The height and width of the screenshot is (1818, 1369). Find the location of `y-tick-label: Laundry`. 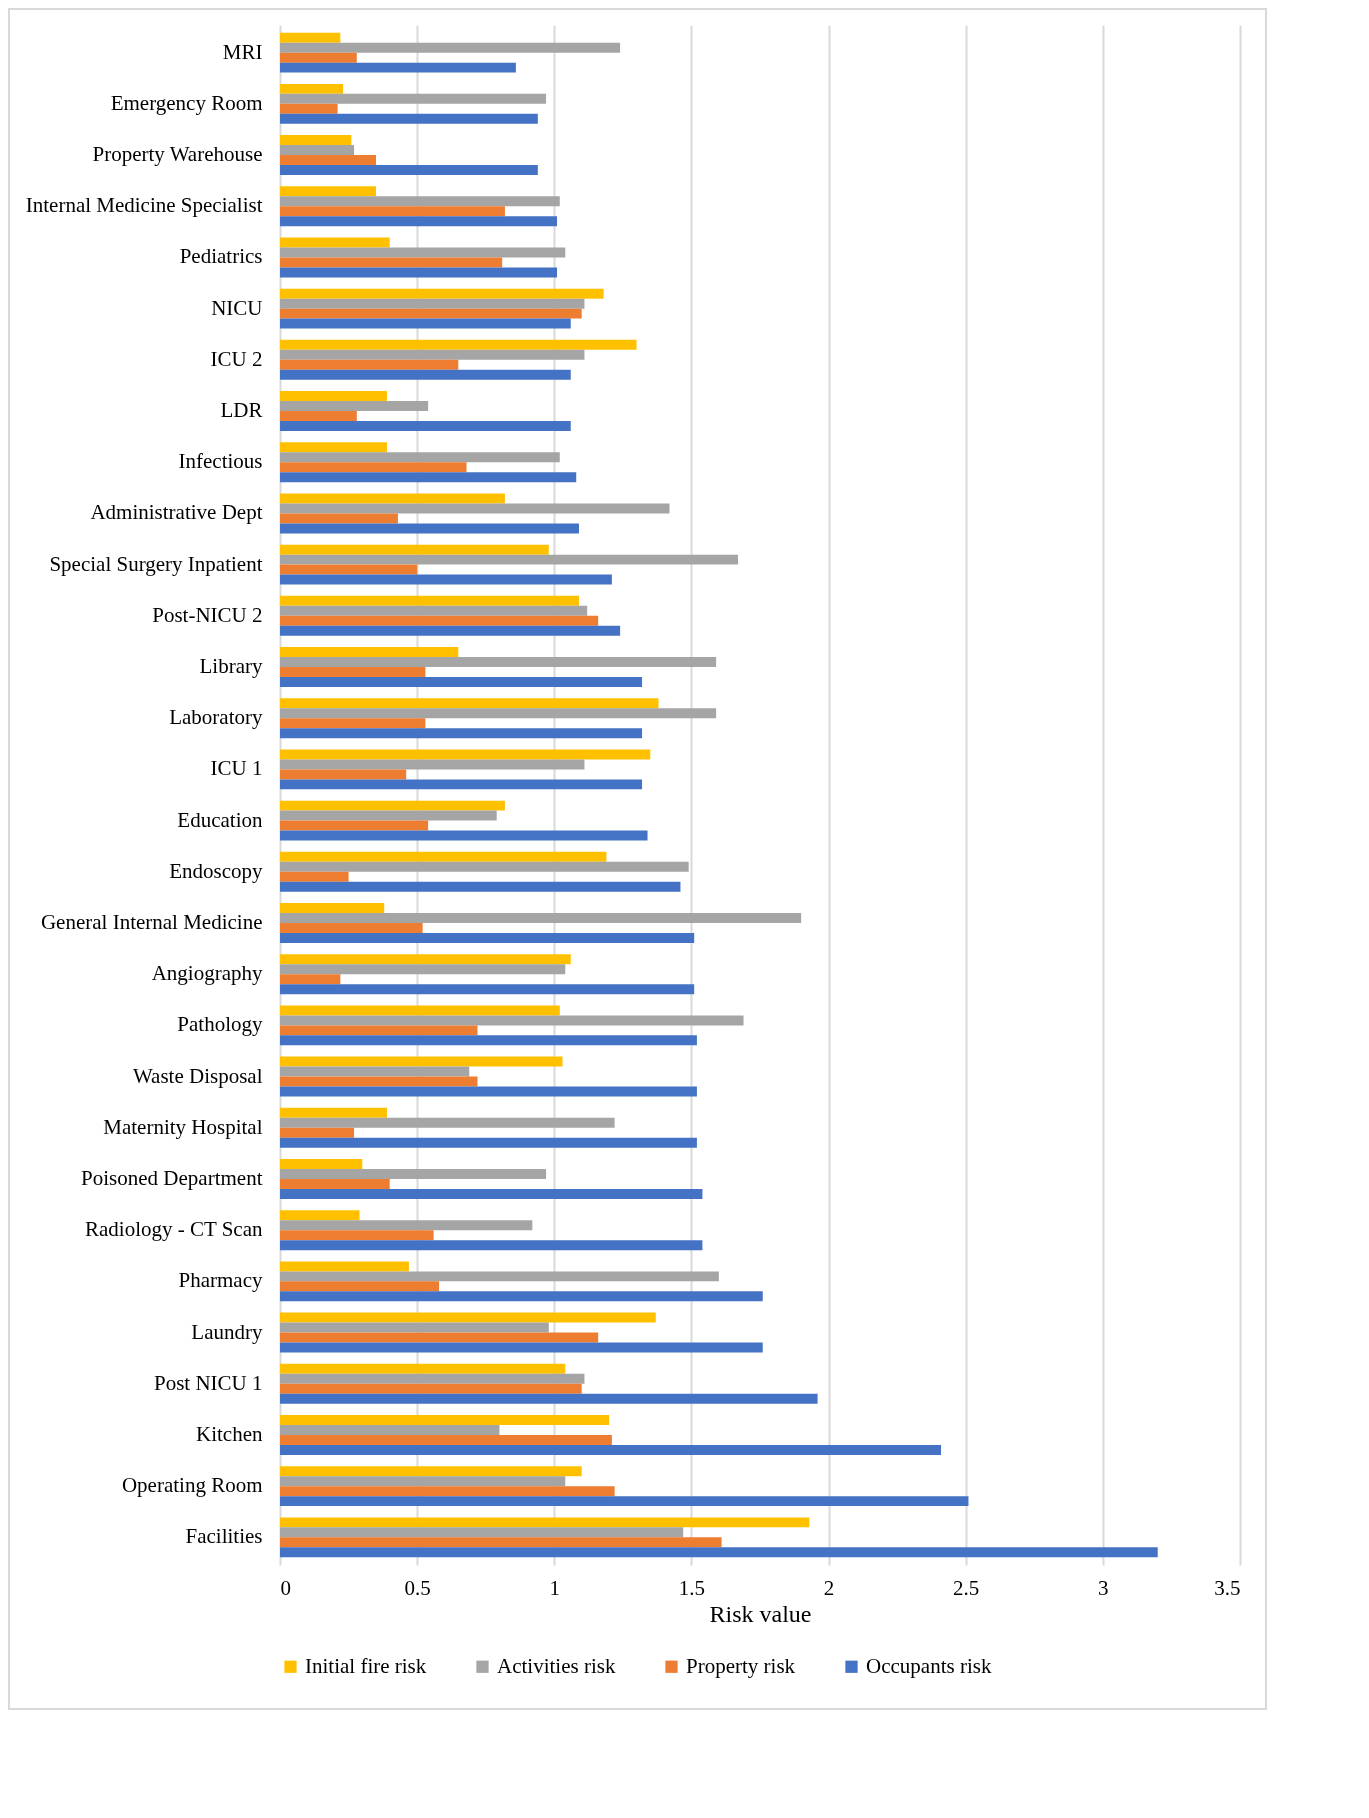

y-tick-label: Laundry is located at coordinates (227, 1331).